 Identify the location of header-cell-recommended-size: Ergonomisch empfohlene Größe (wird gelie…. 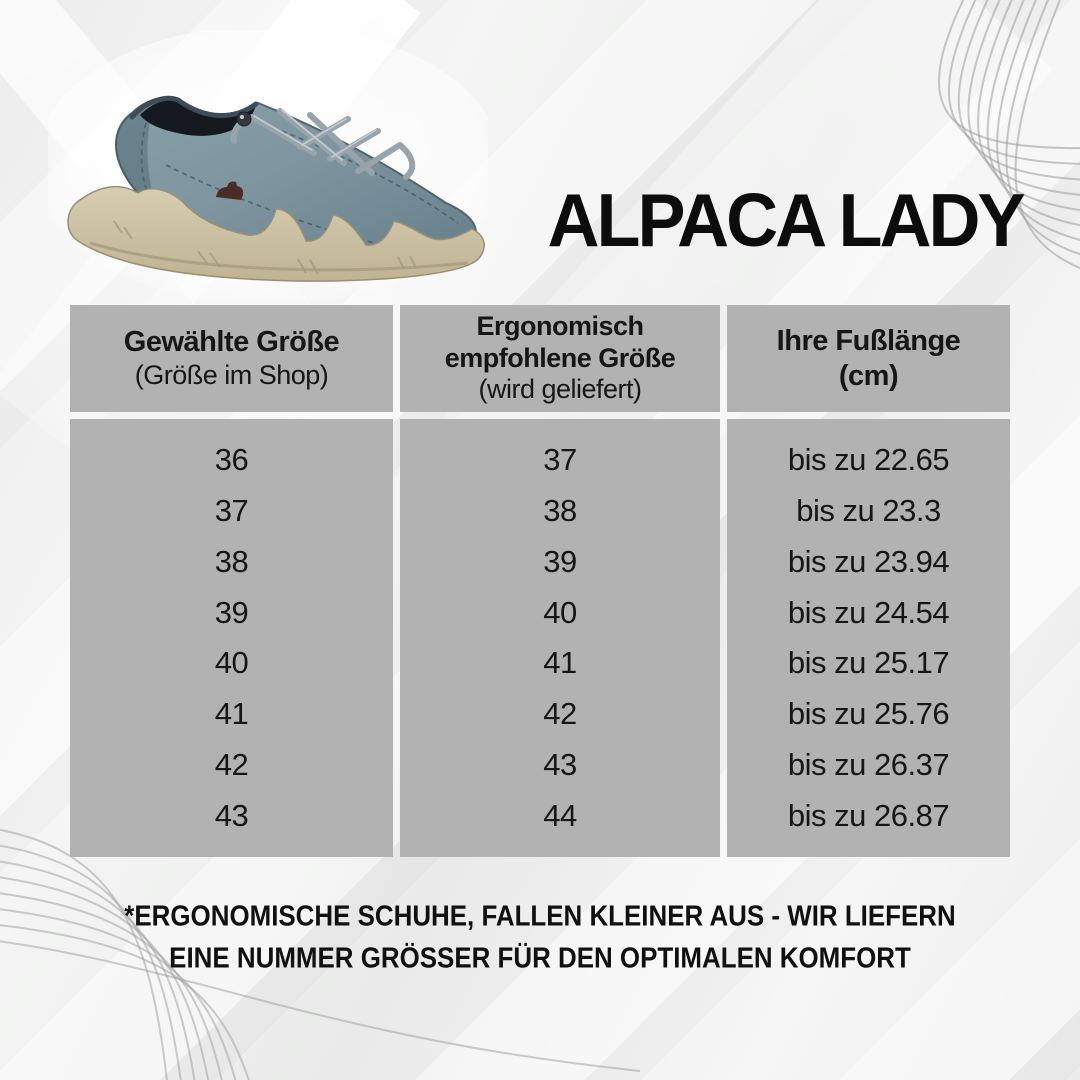
(560, 358).